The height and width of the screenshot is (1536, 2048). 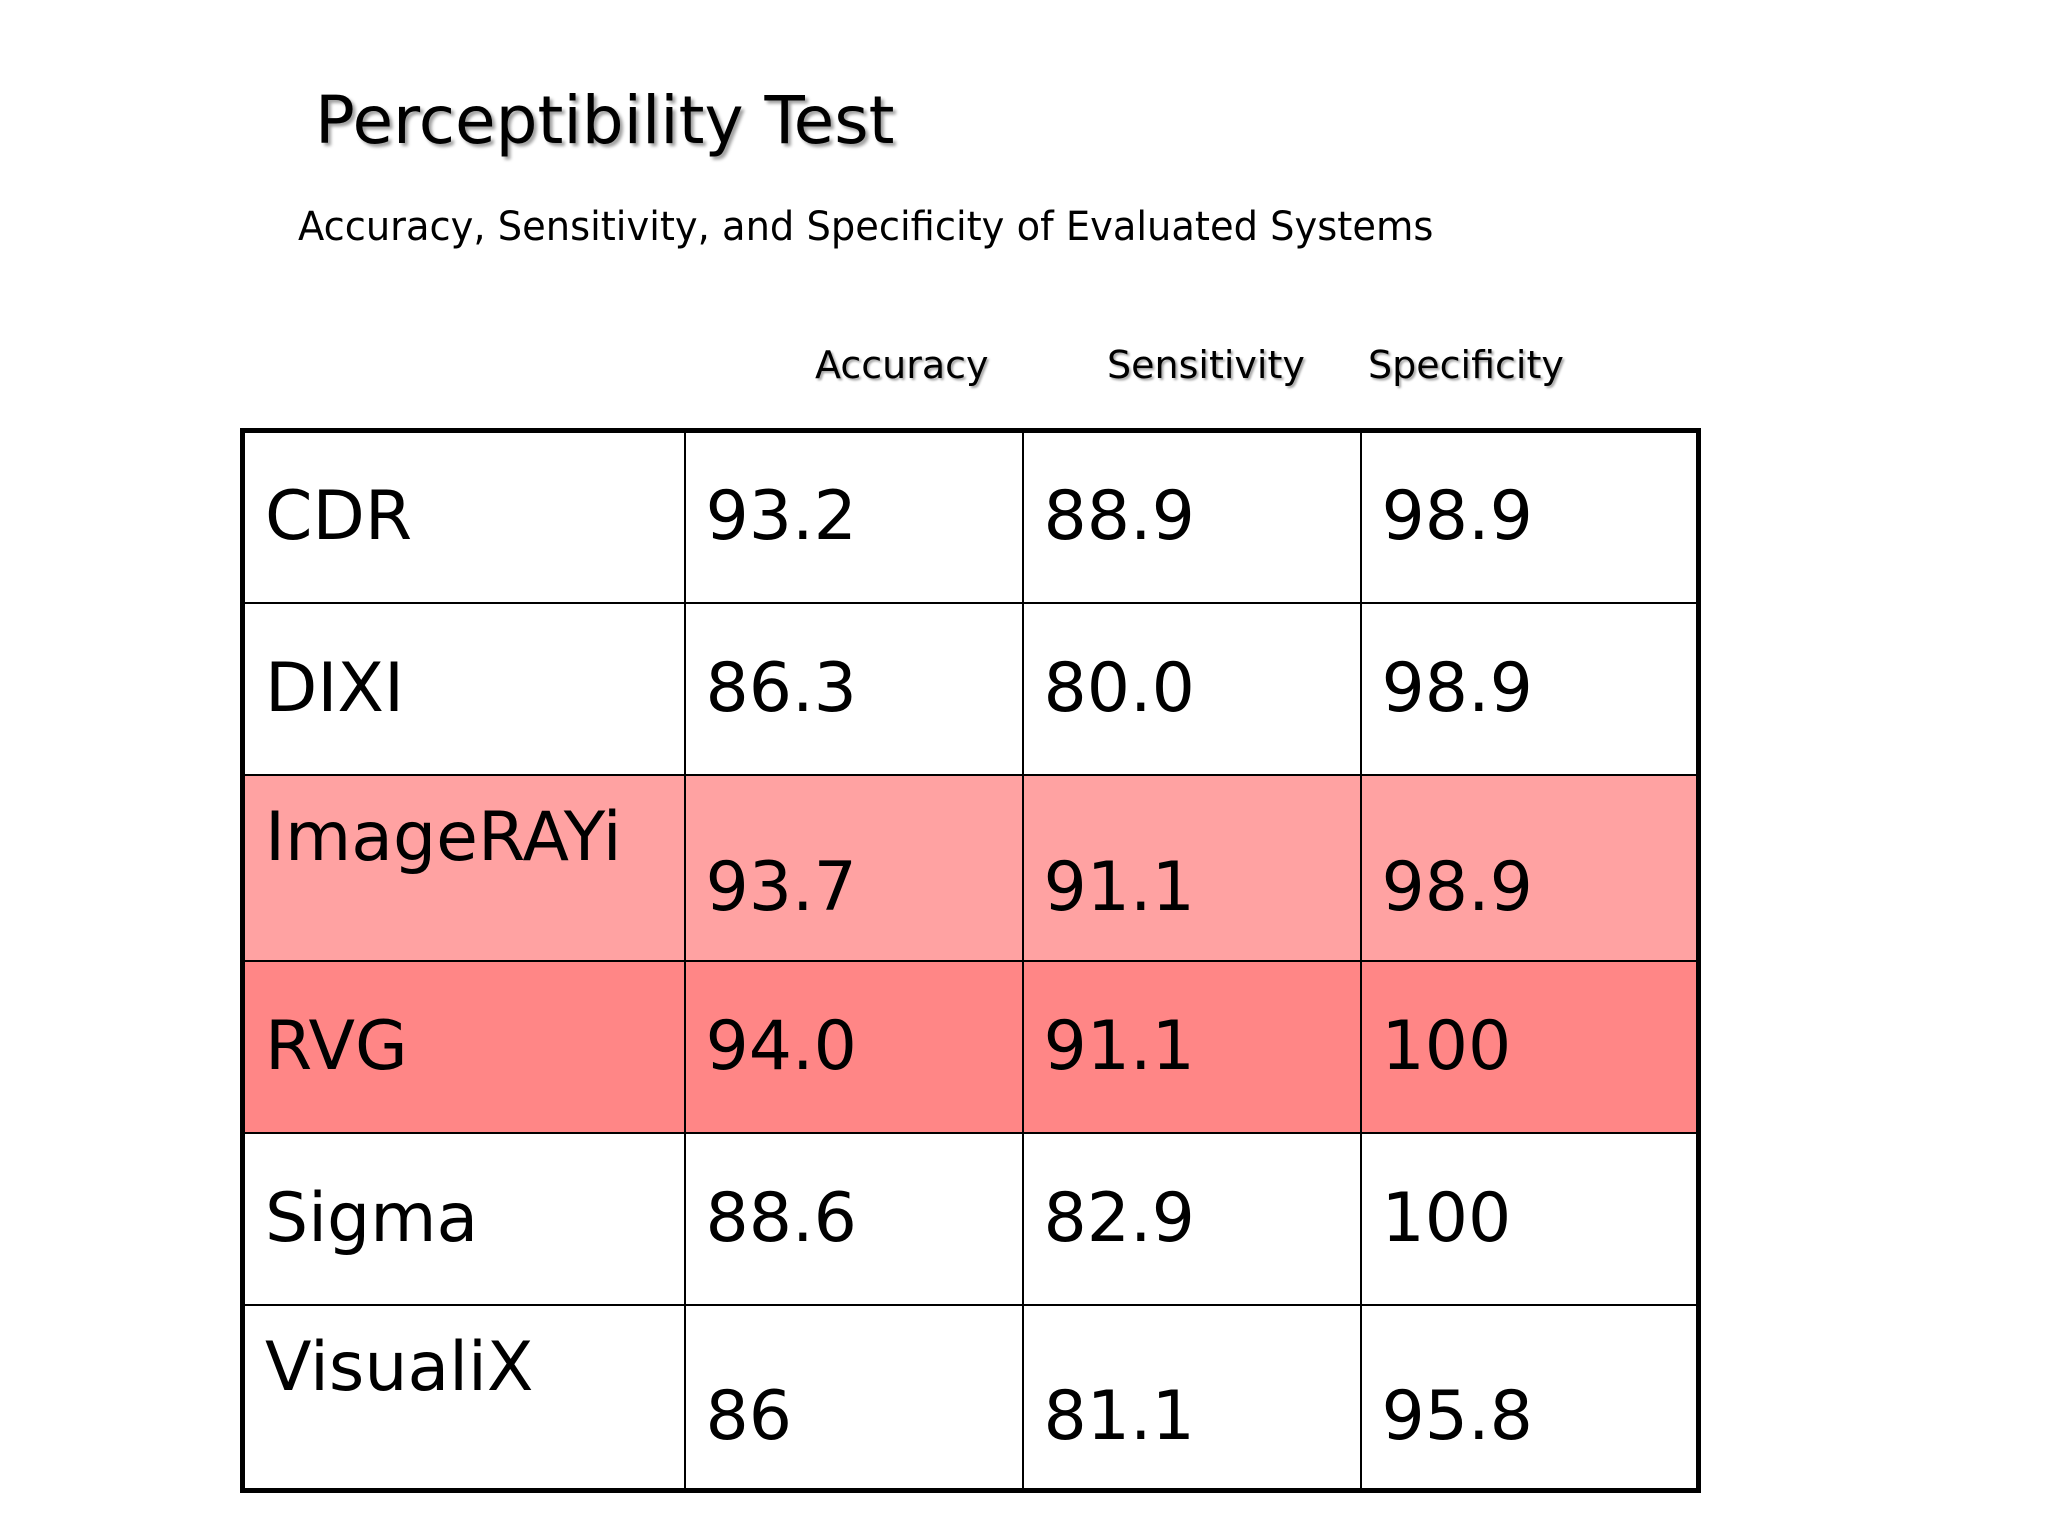 What do you see at coordinates (463, 1046) in the screenshot?
I see `system-name-cell: RVG` at bounding box center [463, 1046].